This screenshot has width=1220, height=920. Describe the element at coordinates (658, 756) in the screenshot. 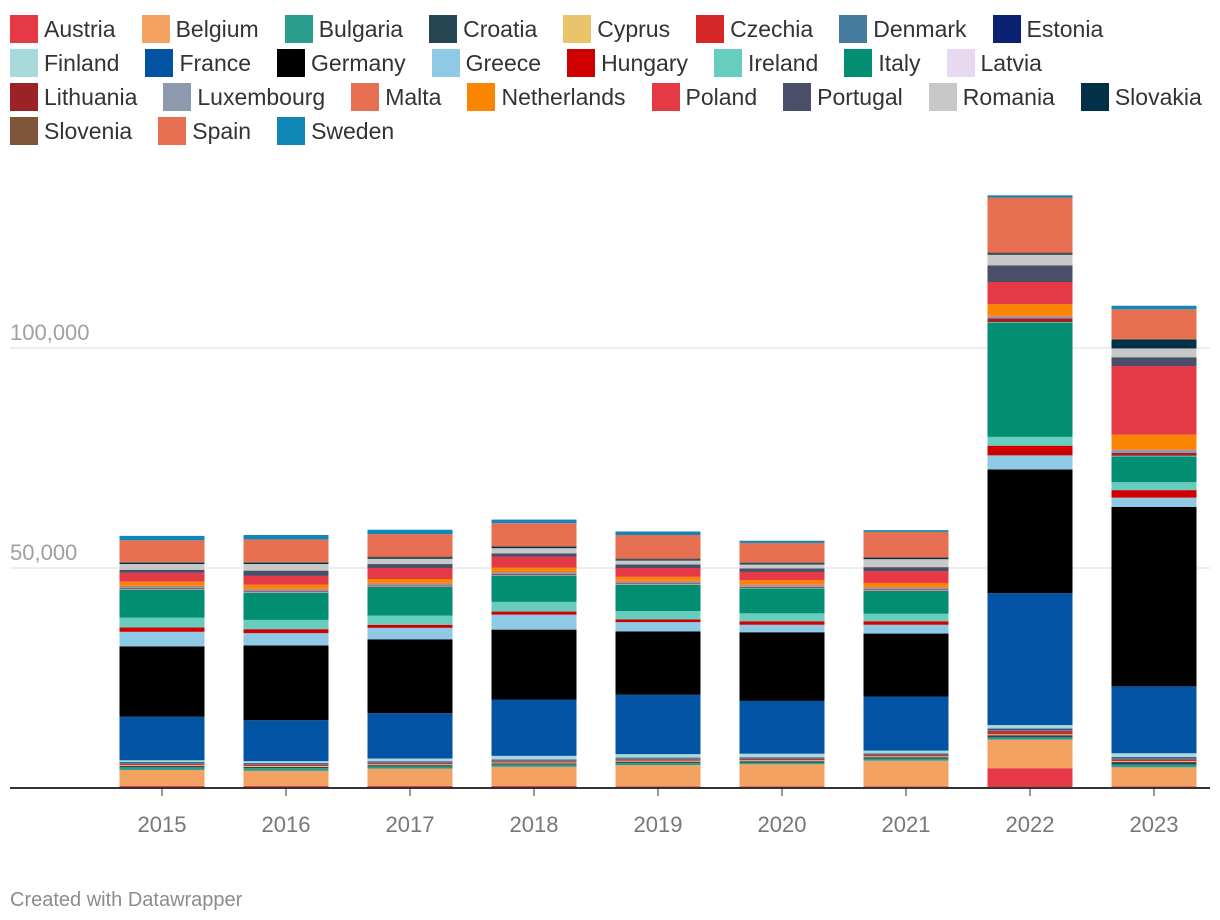

I see `bar-segment-finland-2019` at that location.